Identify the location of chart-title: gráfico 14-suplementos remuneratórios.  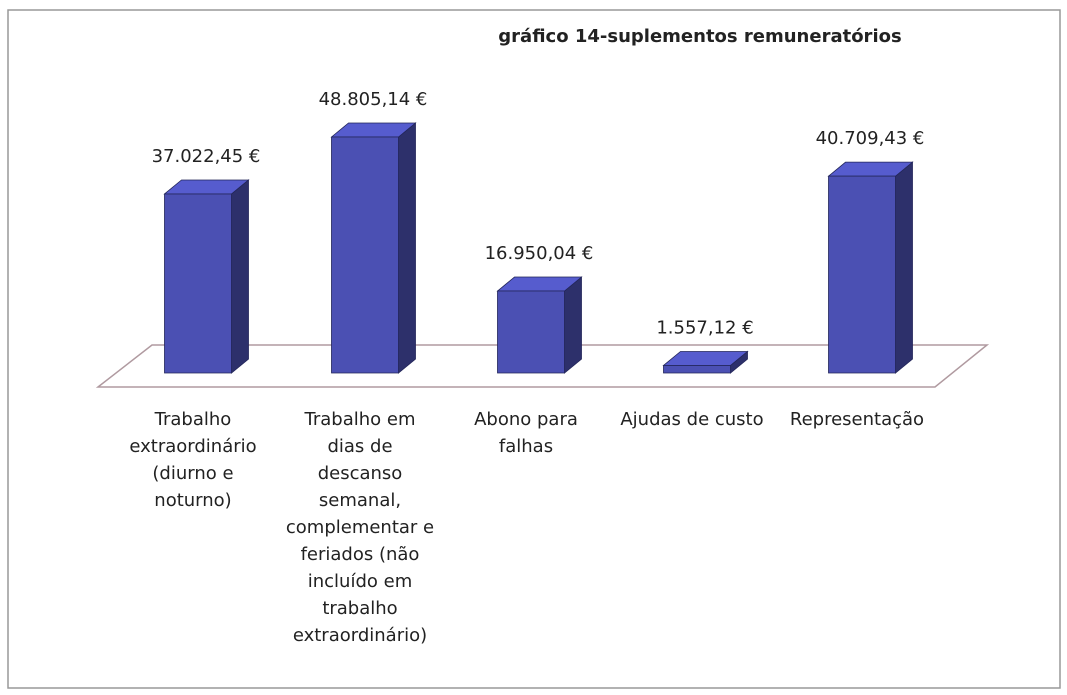
(699, 36).